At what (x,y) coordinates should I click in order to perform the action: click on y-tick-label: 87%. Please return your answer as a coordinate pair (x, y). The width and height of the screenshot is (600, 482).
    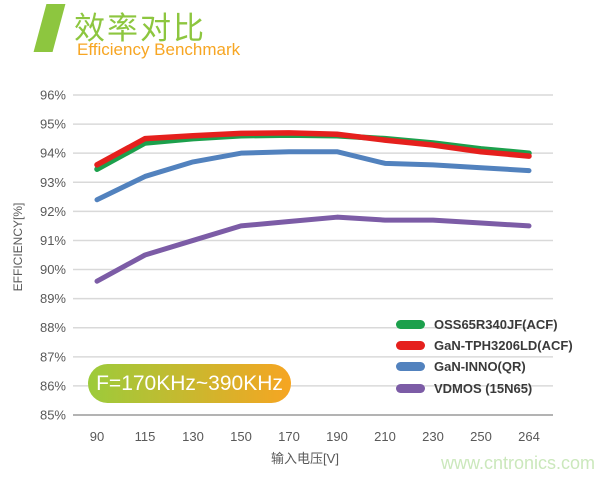
    Looking at the image, I should click on (53, 356).